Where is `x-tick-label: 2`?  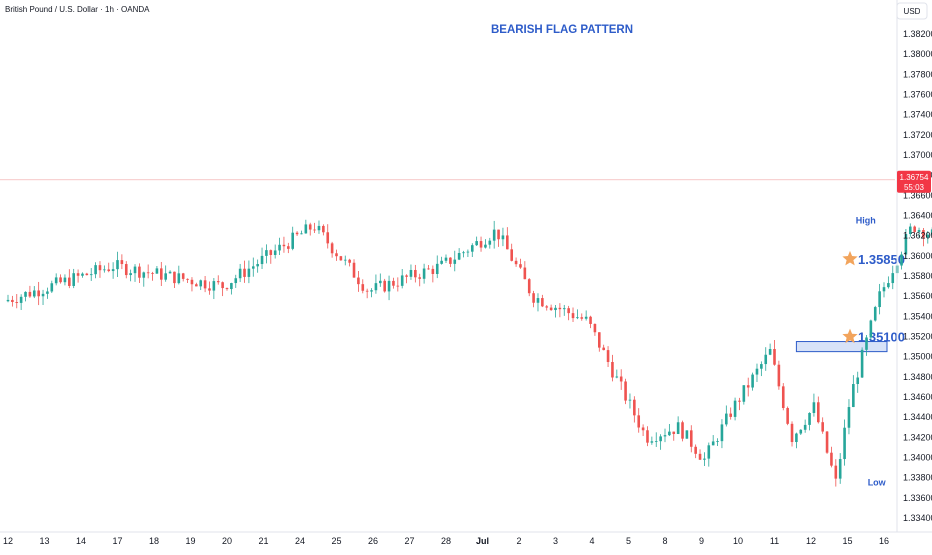 x-tick-label: 2 is located at coordinates (518, 541).